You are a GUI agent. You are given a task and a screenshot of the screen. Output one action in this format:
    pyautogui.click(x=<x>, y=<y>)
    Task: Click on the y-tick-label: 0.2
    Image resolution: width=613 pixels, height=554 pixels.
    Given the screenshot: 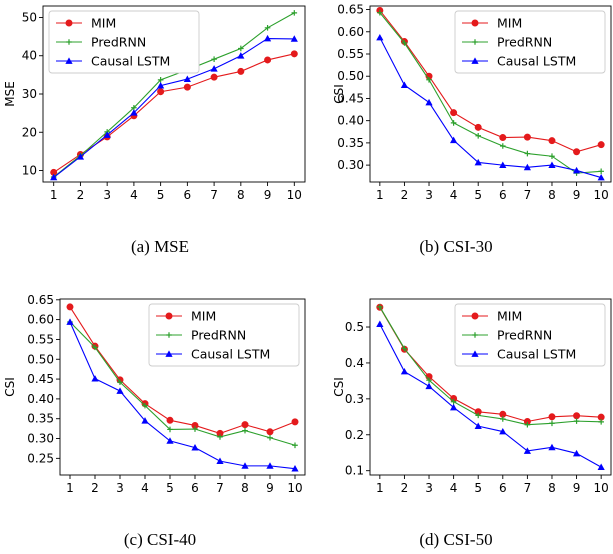 What is the action you would take?
    pyautogui.click(x=354, y=435)
    